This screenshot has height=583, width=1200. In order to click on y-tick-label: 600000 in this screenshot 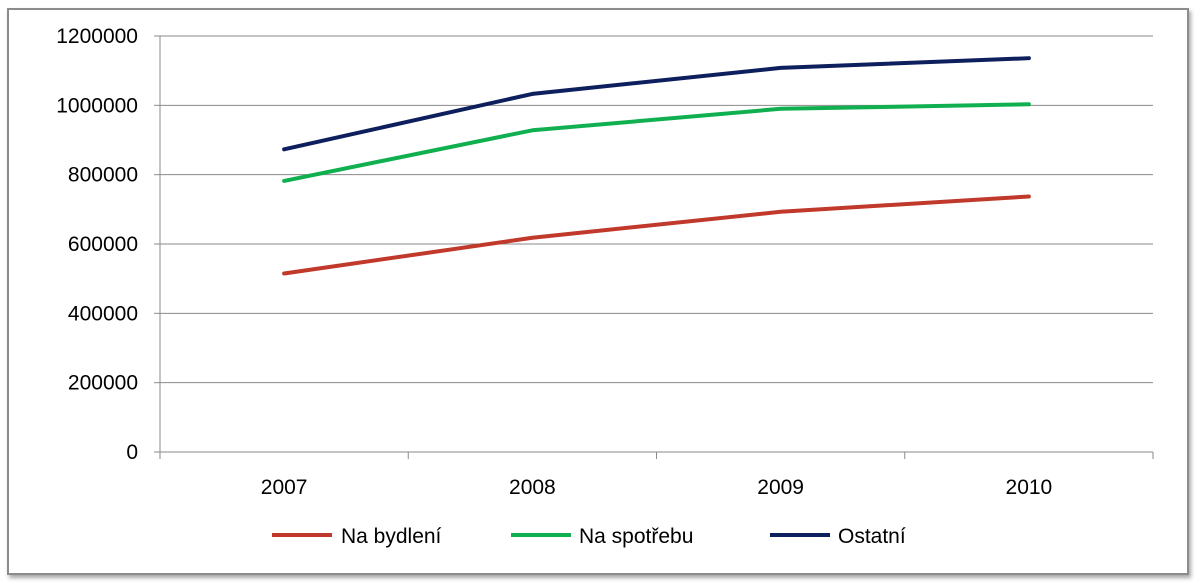, I will do `click(103, 244)`.